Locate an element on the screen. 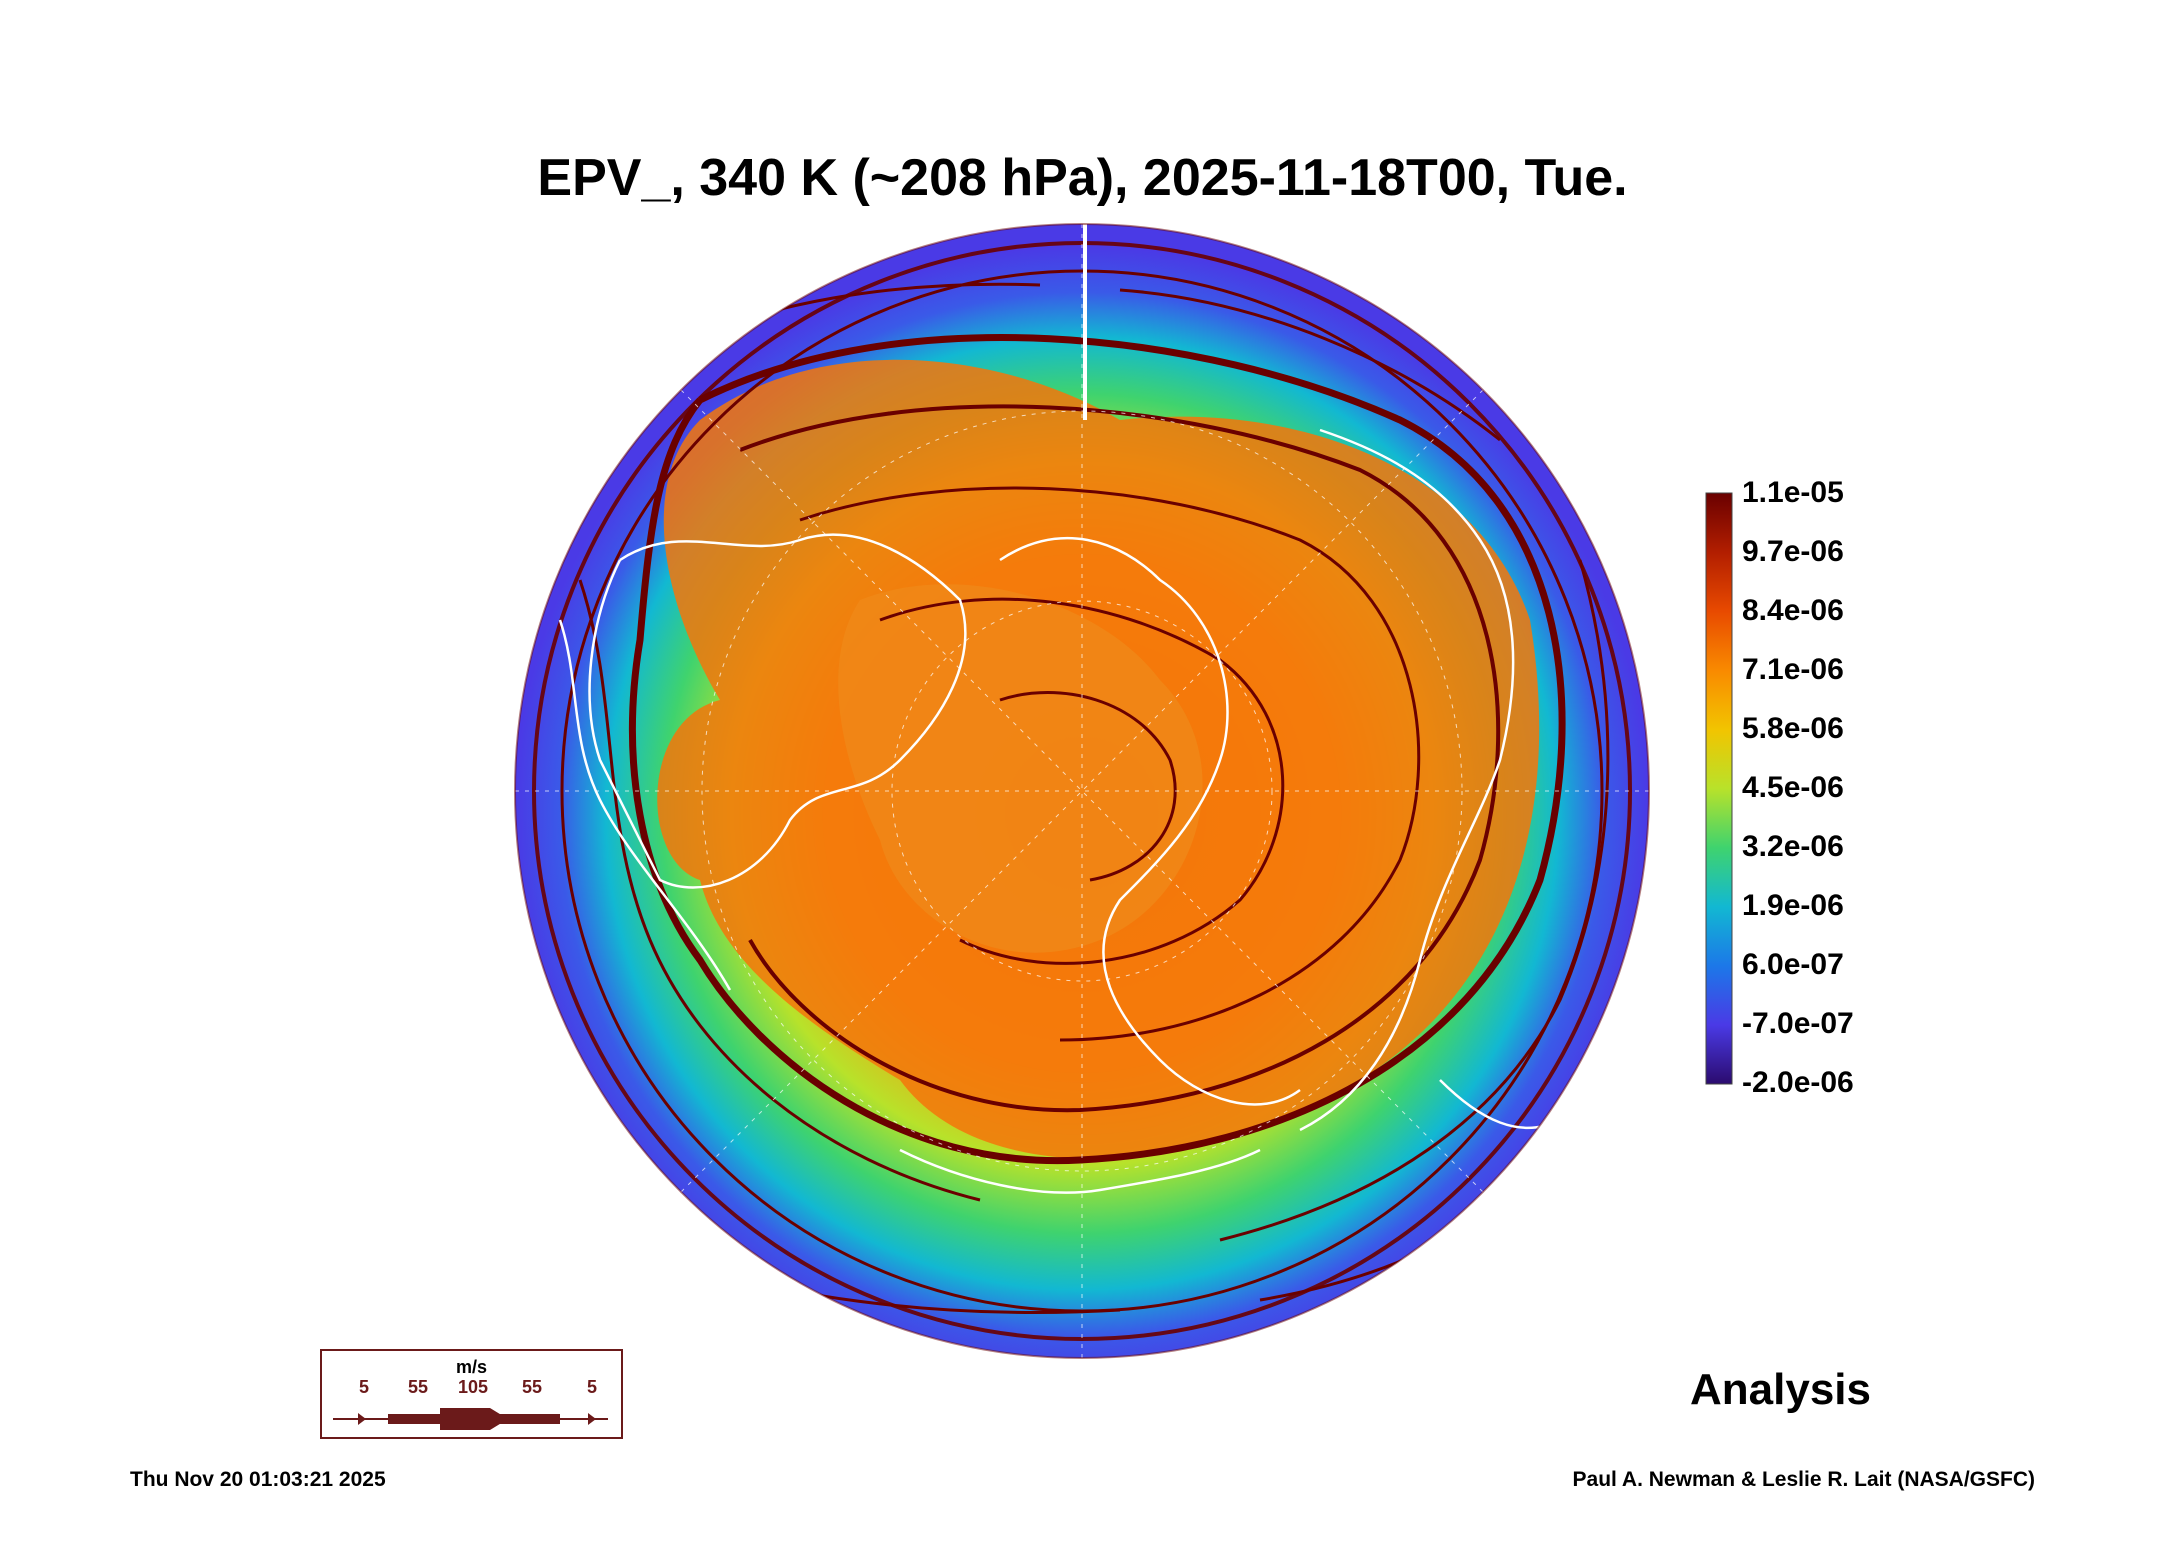 This screenshot has height=1561, width=2165. colorbar is located at coordinates (1719, 788).